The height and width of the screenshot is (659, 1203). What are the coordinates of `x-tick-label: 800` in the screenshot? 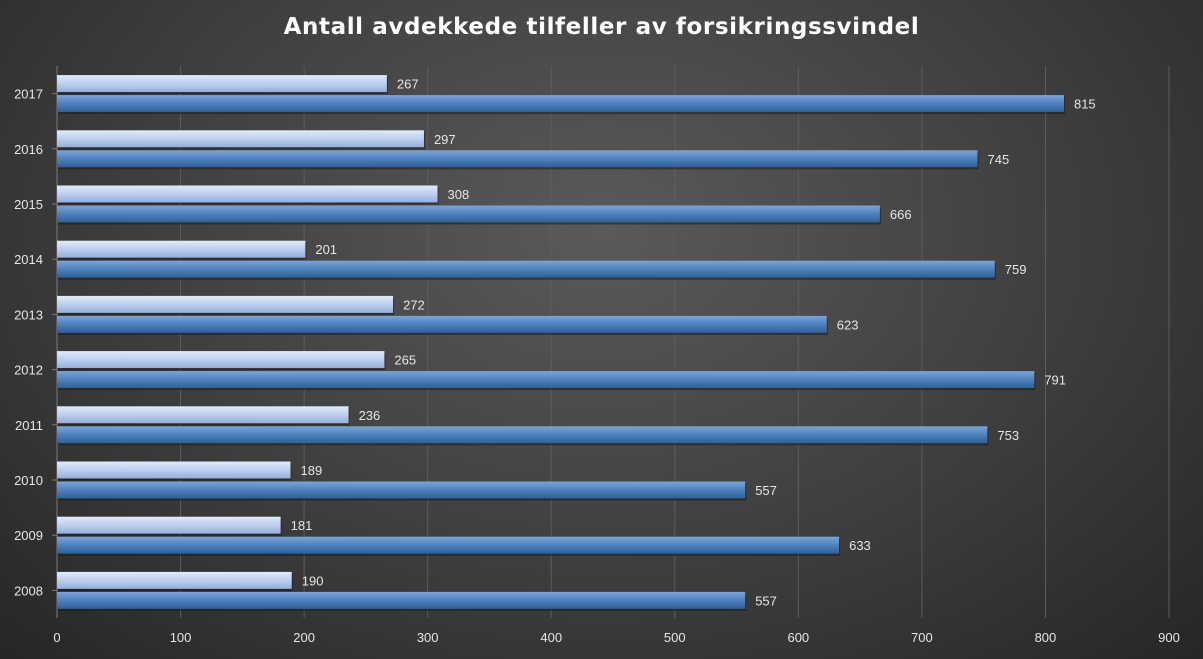 It's located at (1046, 637).